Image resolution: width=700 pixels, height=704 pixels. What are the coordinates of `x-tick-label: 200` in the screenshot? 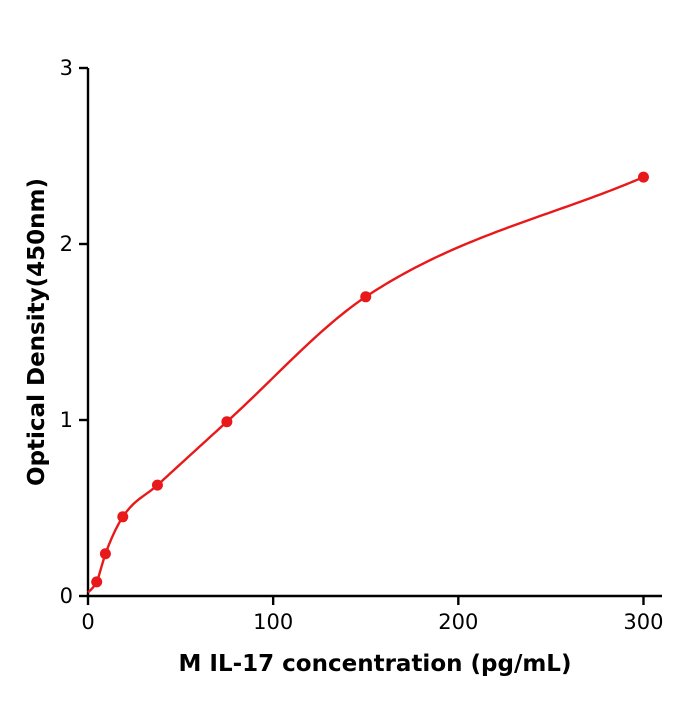 It's located at (458, 622).